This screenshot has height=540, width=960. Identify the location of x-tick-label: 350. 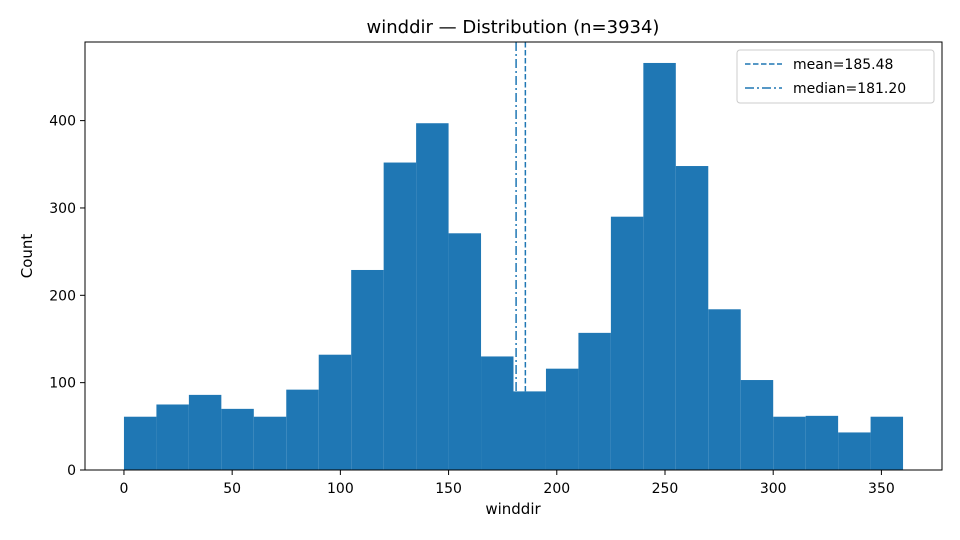
(881, 489).